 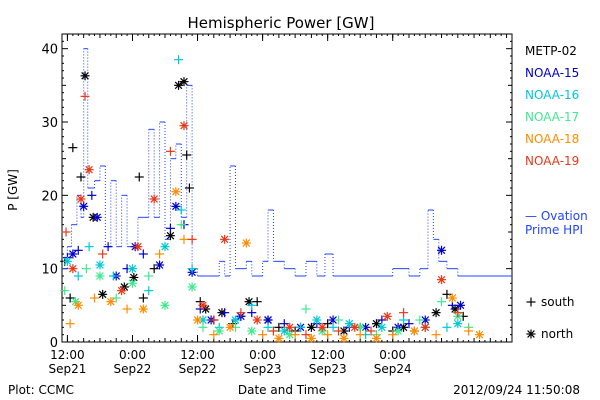 What do you see at coordinates (552, 161) in the screenshot?
I see `legend-noaa-19: NOAA-19` at bounding box center [552, 161].